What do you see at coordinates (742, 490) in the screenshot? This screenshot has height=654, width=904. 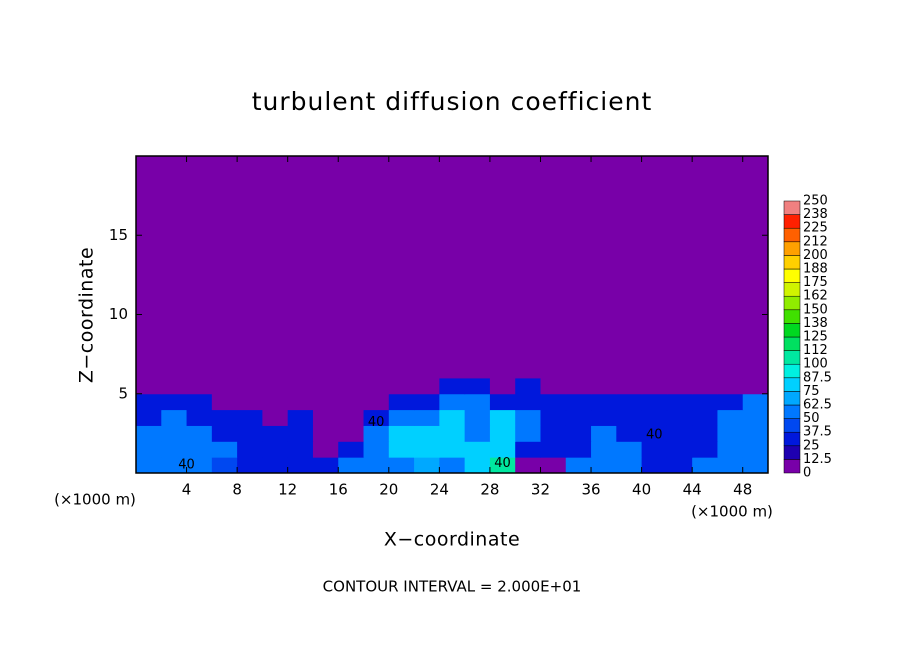 I see `x-tick-label: 48` at bounding box center [742, 490].